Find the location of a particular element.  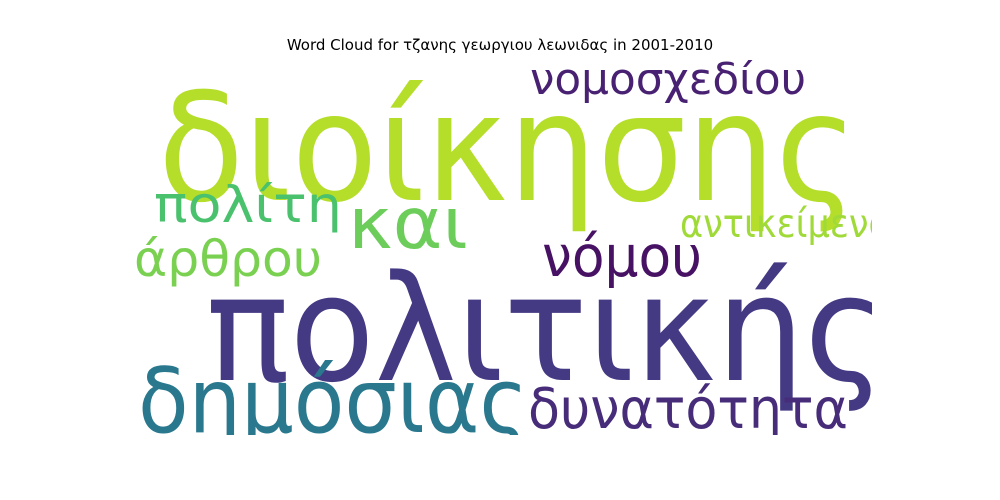

cloud-word-7: πολίτη is located at coordinates (248, 205).